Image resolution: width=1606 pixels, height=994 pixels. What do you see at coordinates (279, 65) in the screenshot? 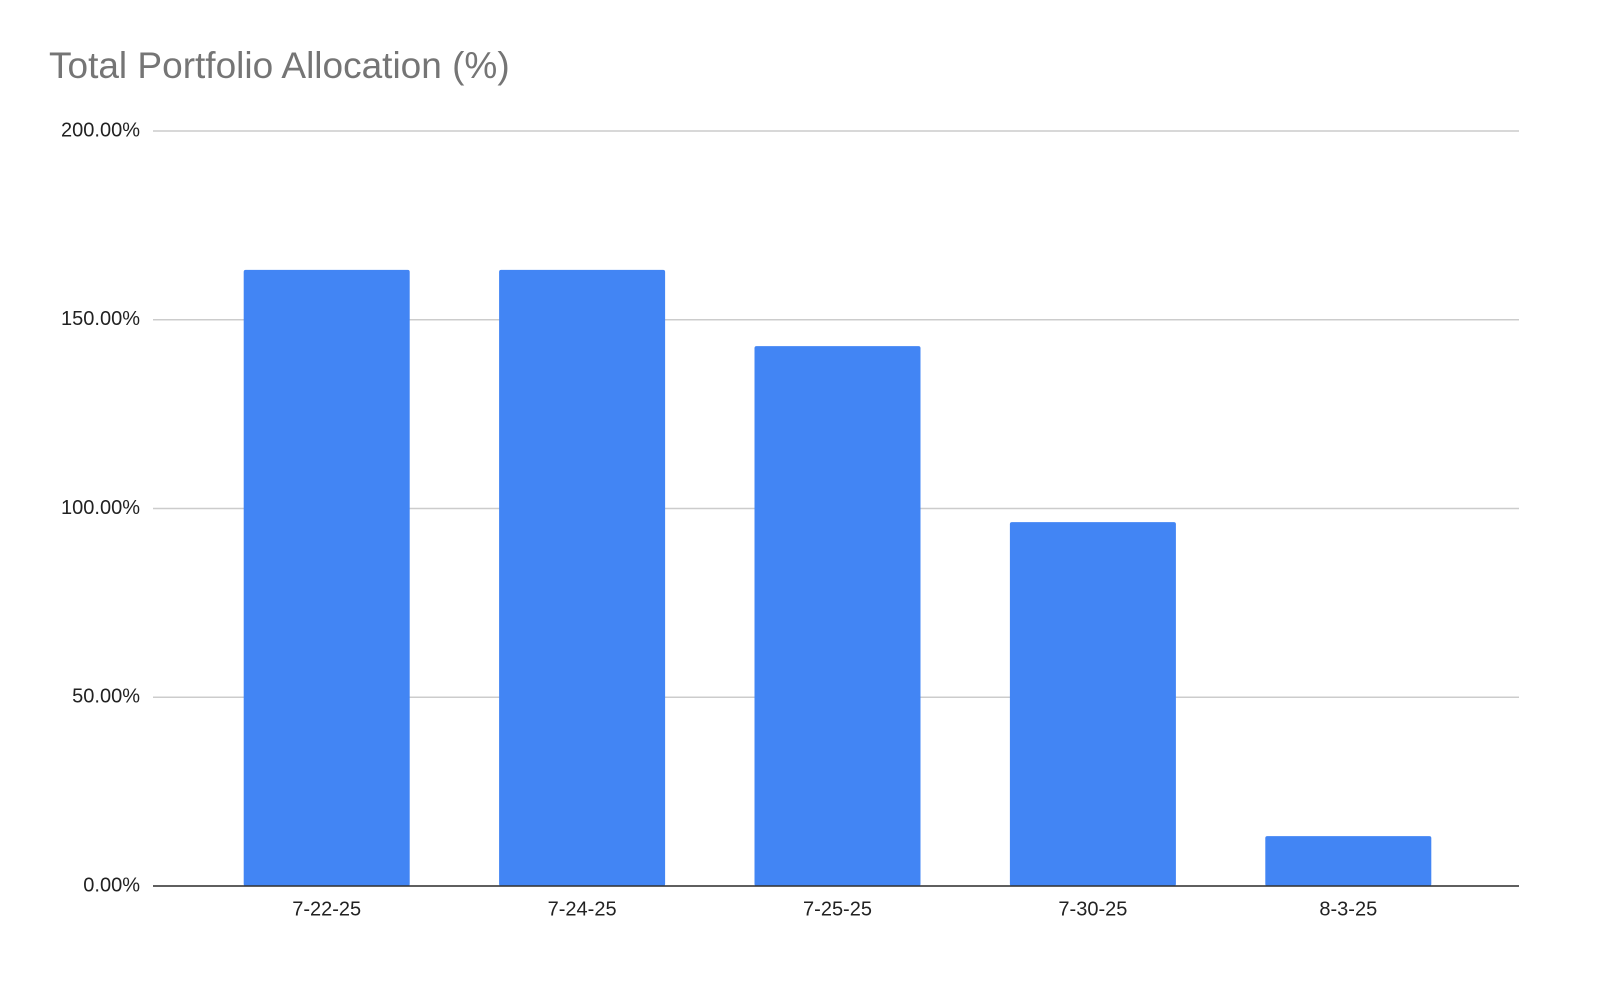
I see `chart-title: Total Portfolio Allocation (%)` at bounding box center [279, 65].